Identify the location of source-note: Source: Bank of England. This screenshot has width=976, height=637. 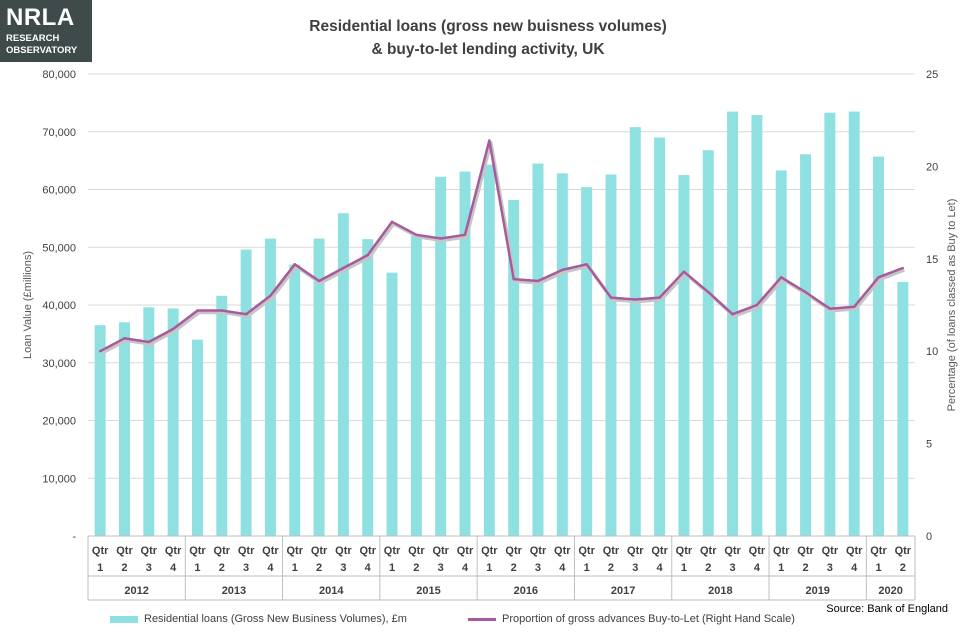
(887, 609).